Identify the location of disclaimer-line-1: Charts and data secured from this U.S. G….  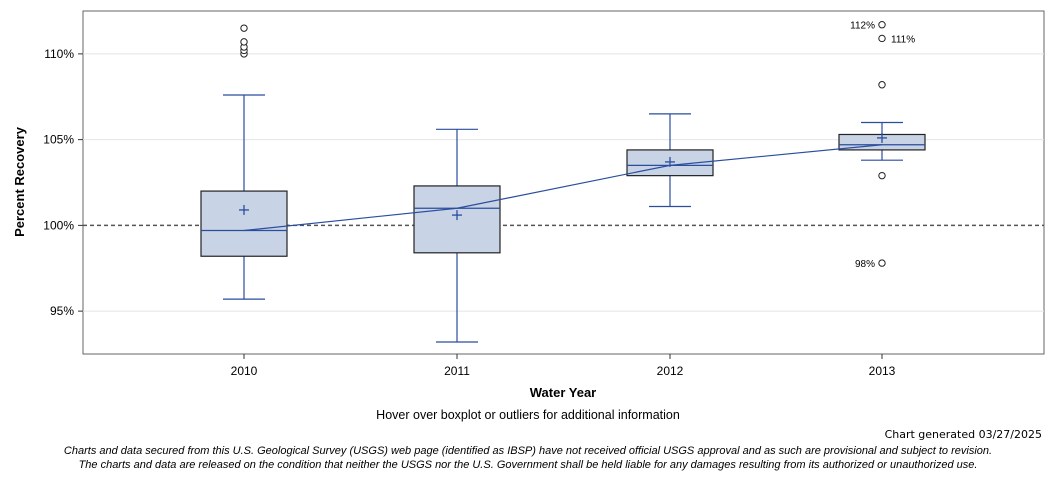
(528, 451).